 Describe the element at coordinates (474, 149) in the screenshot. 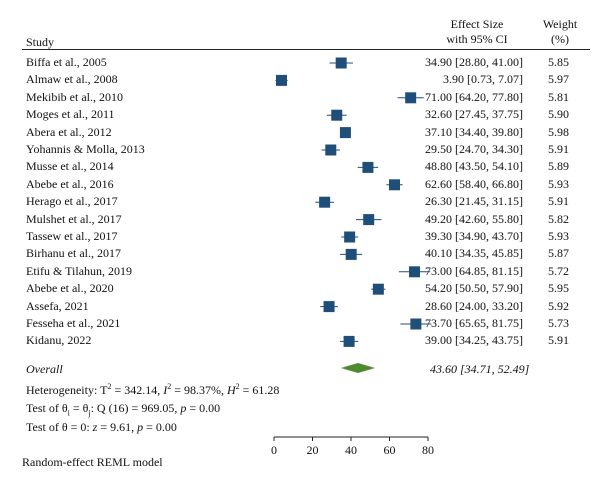

I see `study-ci-text: 29.50 [24.70, 34.30]` at that location.